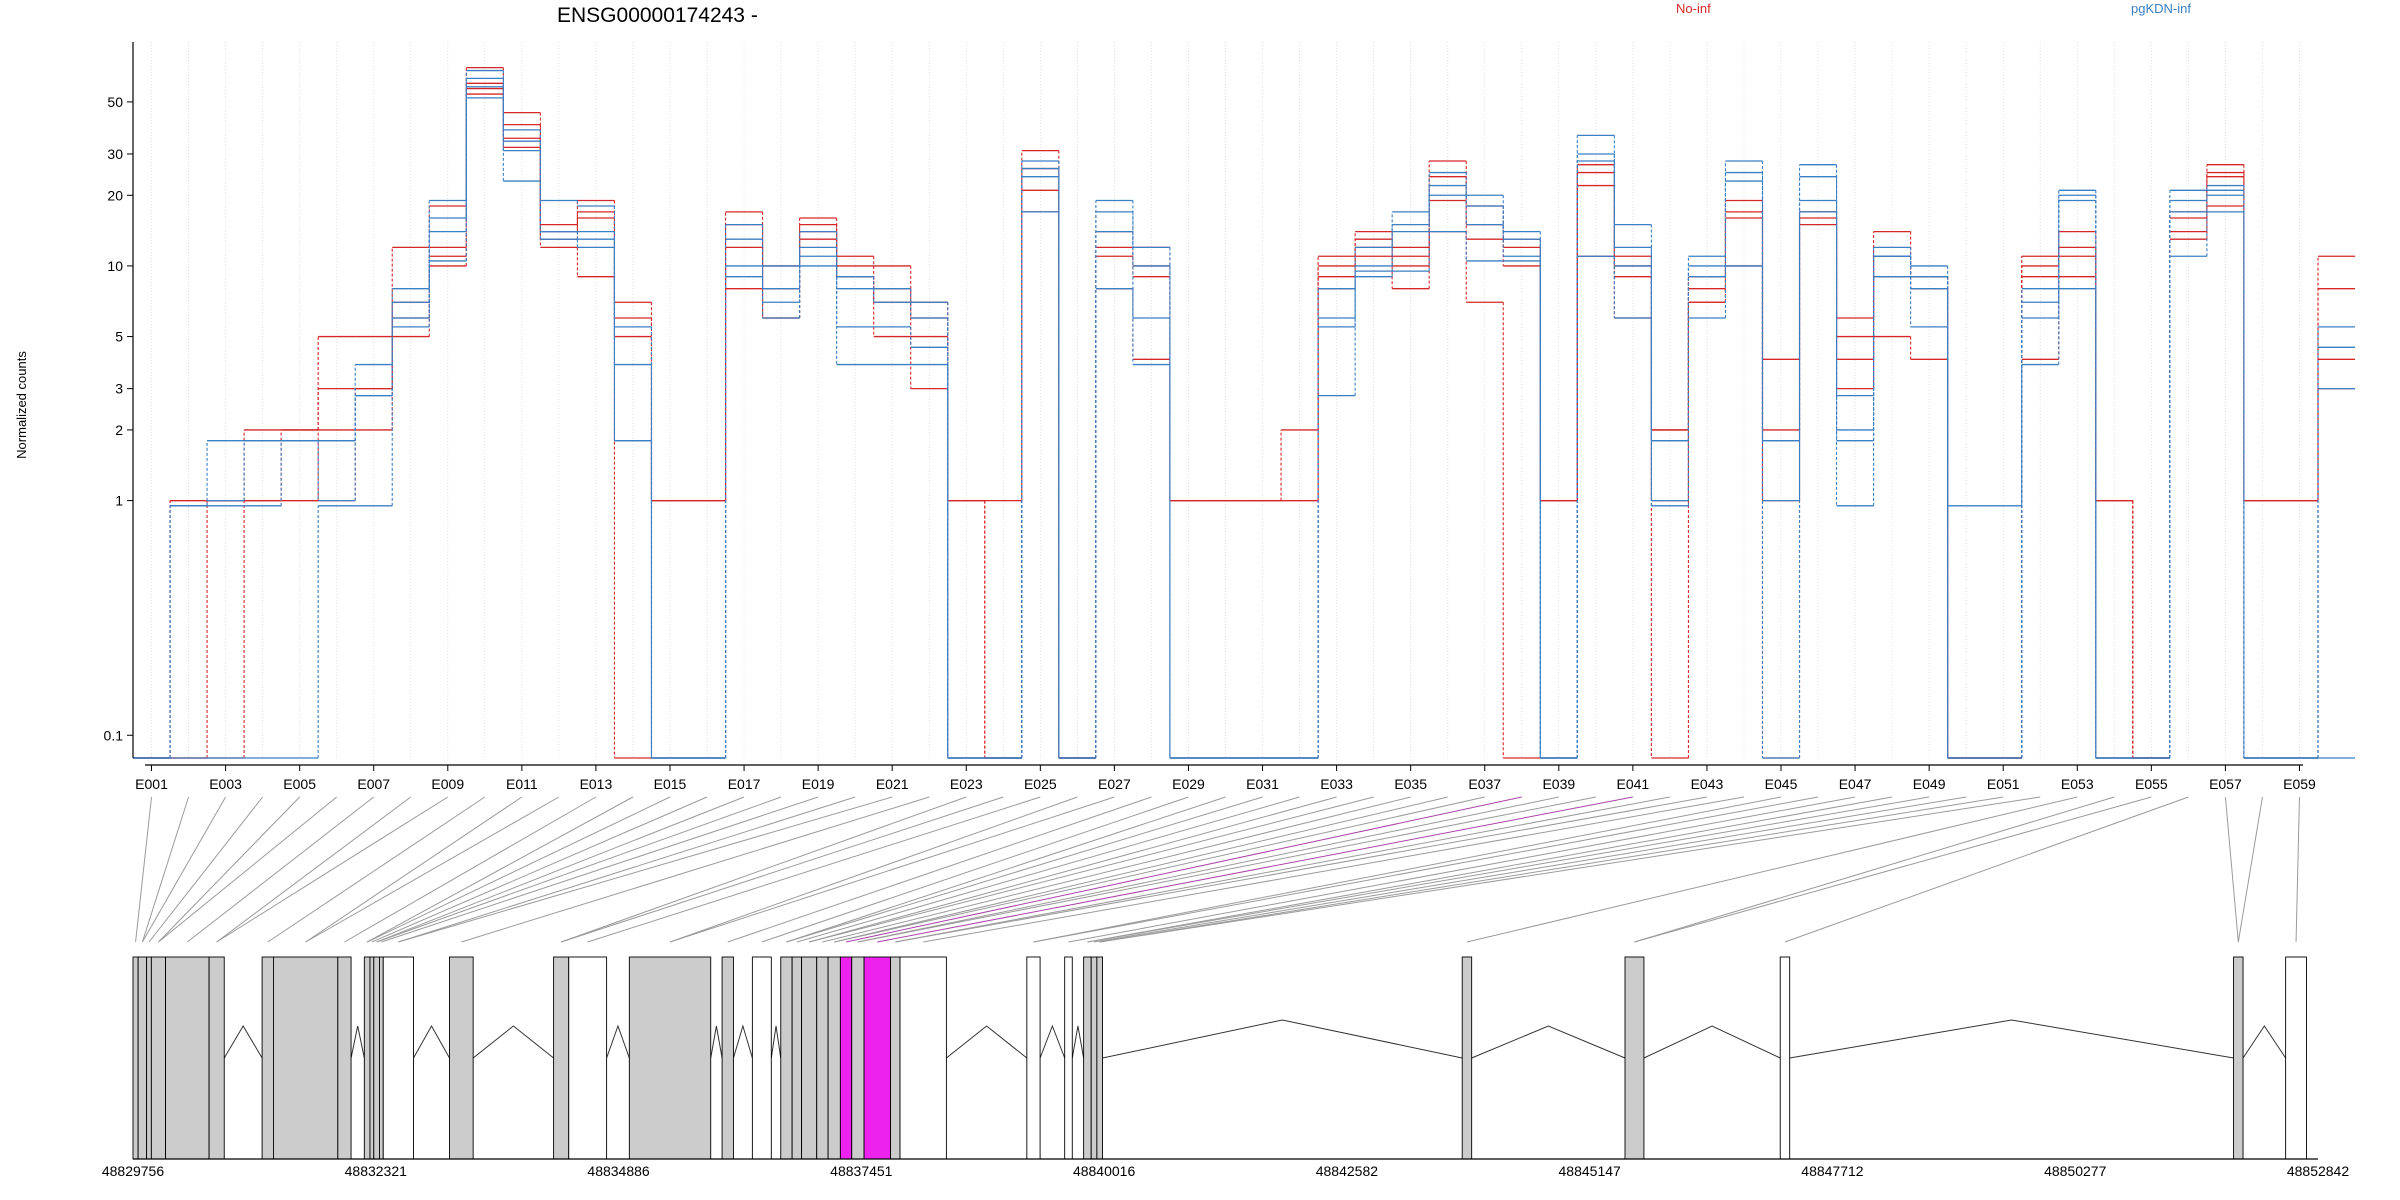  Describe the element at coordinates (861, 1171) in the screenshot. I see `coordinate-label: 48837451` at that location.